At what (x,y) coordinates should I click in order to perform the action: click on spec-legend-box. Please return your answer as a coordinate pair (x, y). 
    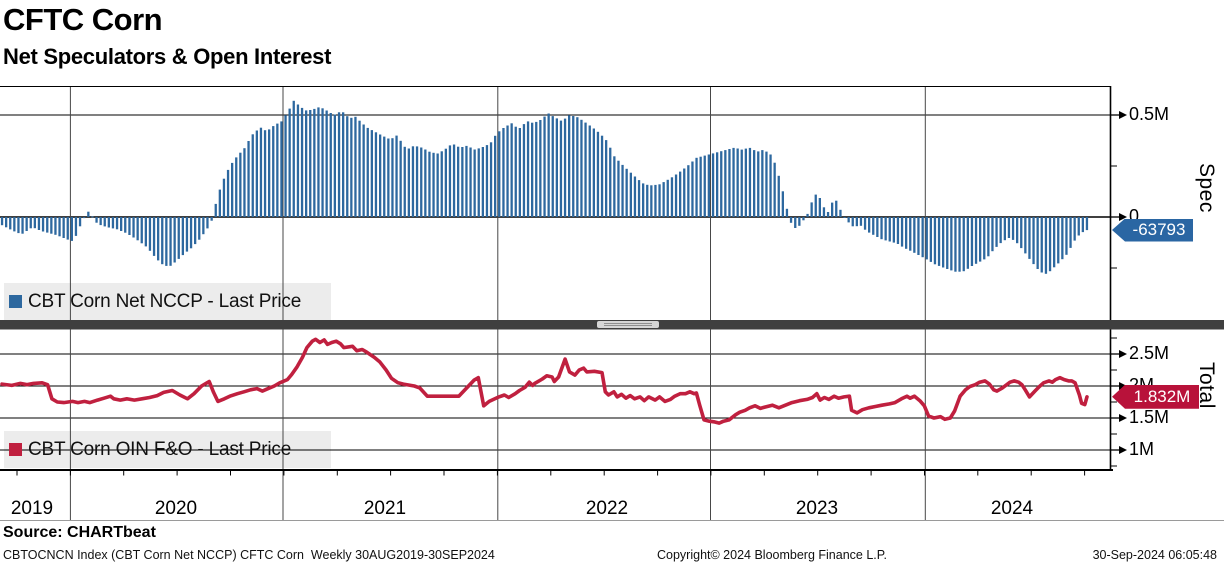
    Looking at the image, I should click on (167, 301).